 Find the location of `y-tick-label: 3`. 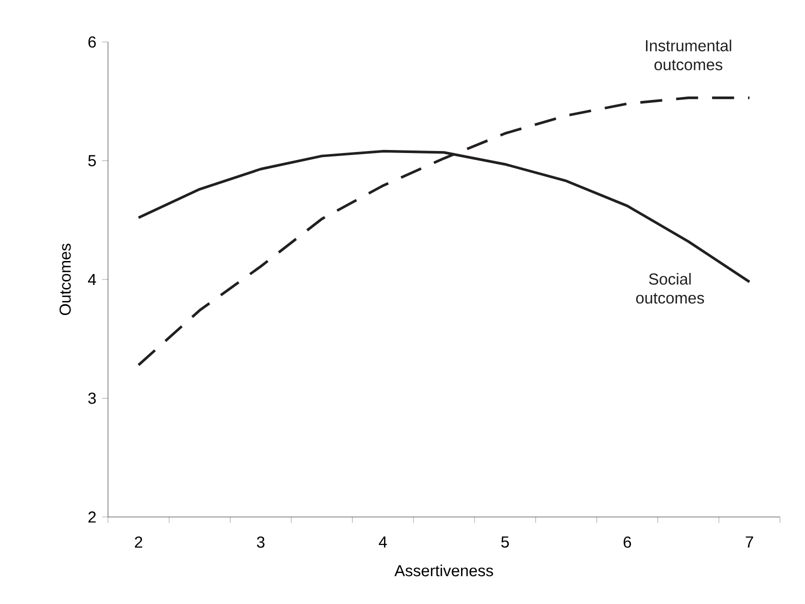

y-tick-label: 3 is located at coordinates (92, 398).